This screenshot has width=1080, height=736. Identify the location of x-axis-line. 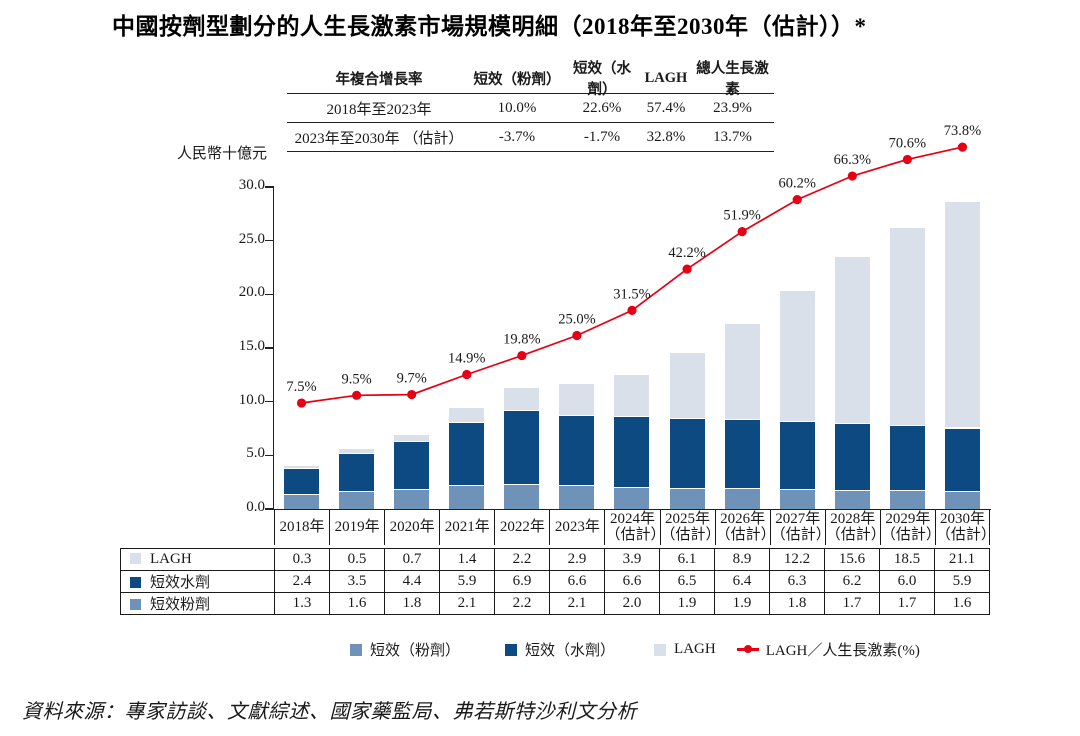
(631, 509).